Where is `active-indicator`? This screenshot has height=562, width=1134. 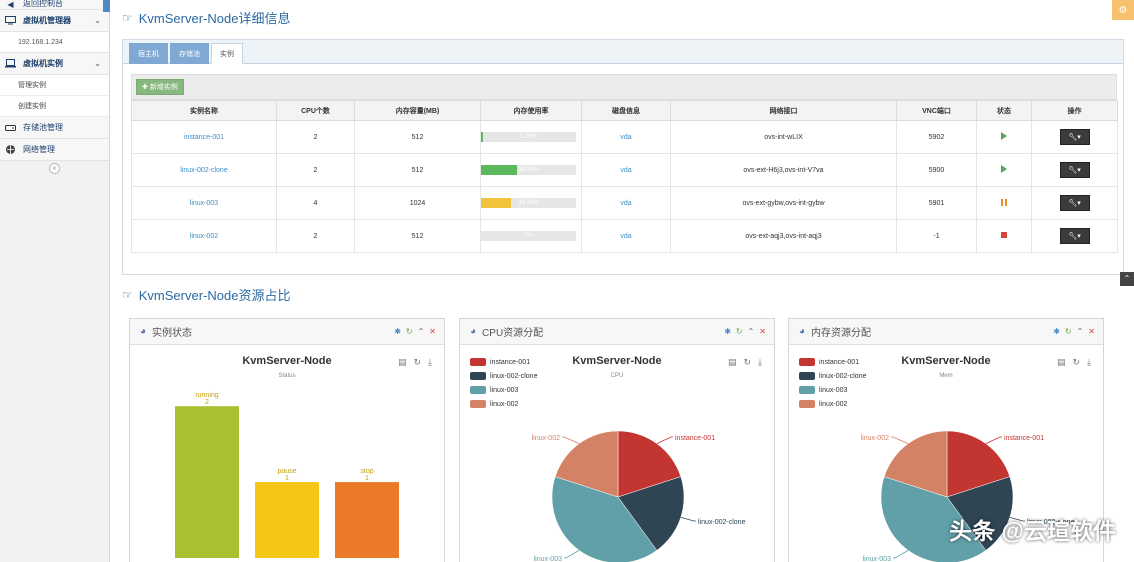 active-indicator is located at coordinates (106, 6).